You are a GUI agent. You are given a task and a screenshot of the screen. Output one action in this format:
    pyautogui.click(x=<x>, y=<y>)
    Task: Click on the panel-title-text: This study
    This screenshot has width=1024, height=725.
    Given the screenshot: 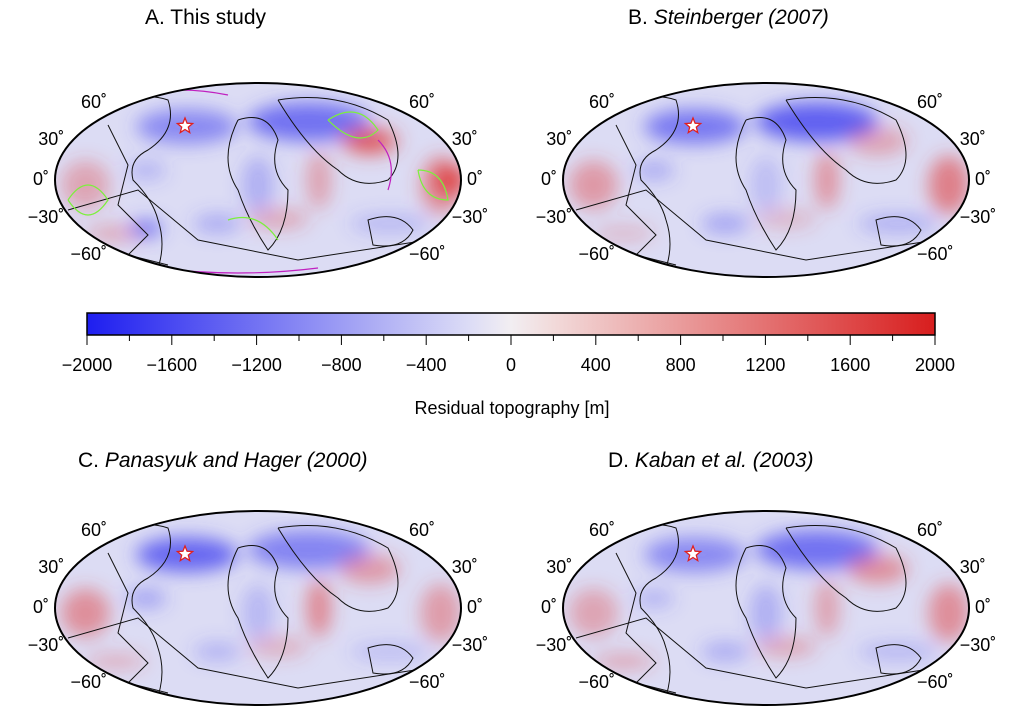 What is the action you would take?
    pyautogui.click(x=218, y=17)
    